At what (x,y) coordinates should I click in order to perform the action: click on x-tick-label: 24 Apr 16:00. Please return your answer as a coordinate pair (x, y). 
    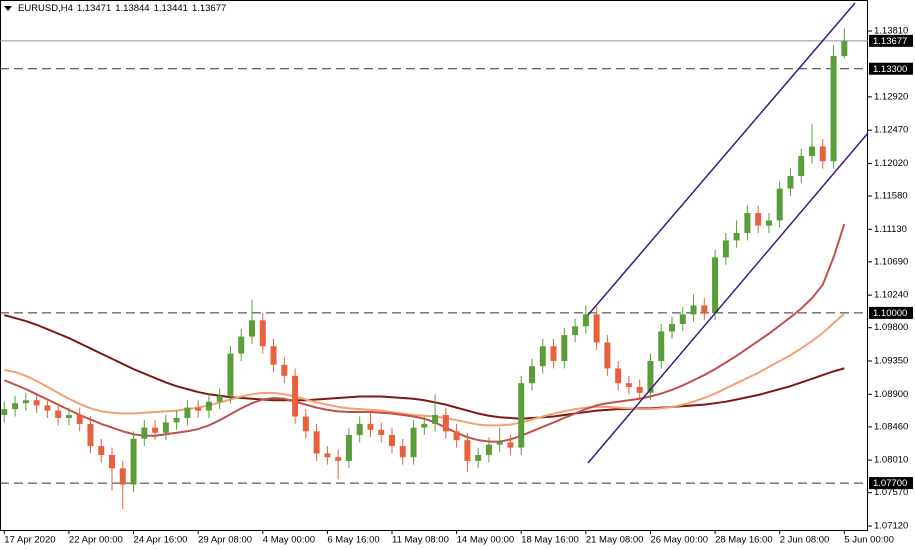
    Looking at the image, I should click on (161, 540).